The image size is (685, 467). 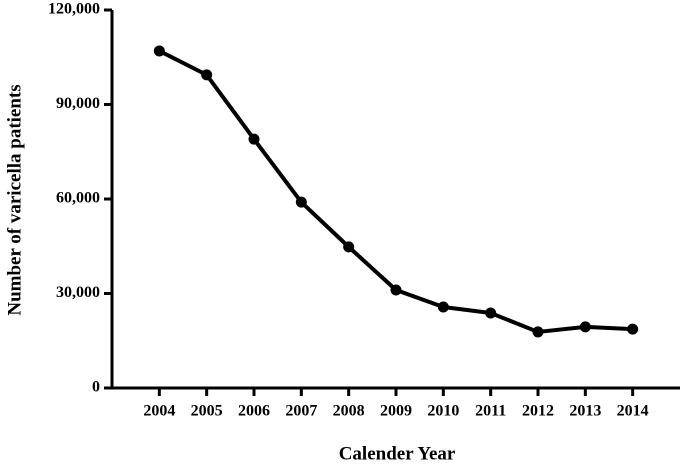 What do you see at coordinates (254, 411) in the screenshot?
I see `x-tick-label: 2006` at bounding box center [254, 411].